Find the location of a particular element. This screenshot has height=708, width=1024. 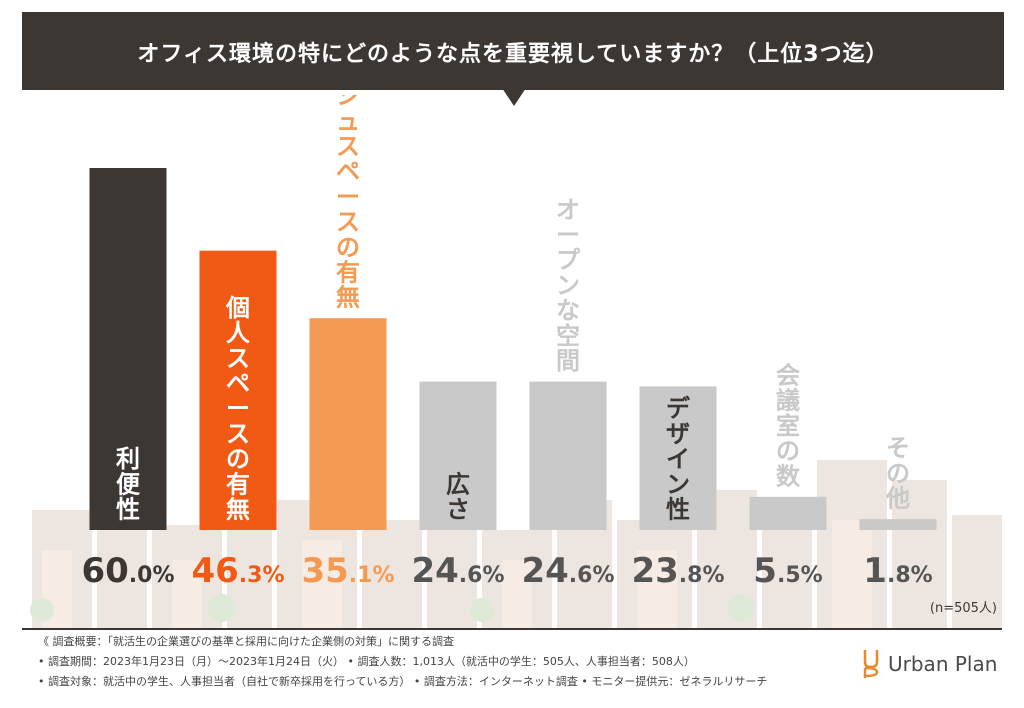

title-bar: オフィス環境の特にどのような点を重要視していますか？（上位3つ迄） is located at coordinates (513, 51).